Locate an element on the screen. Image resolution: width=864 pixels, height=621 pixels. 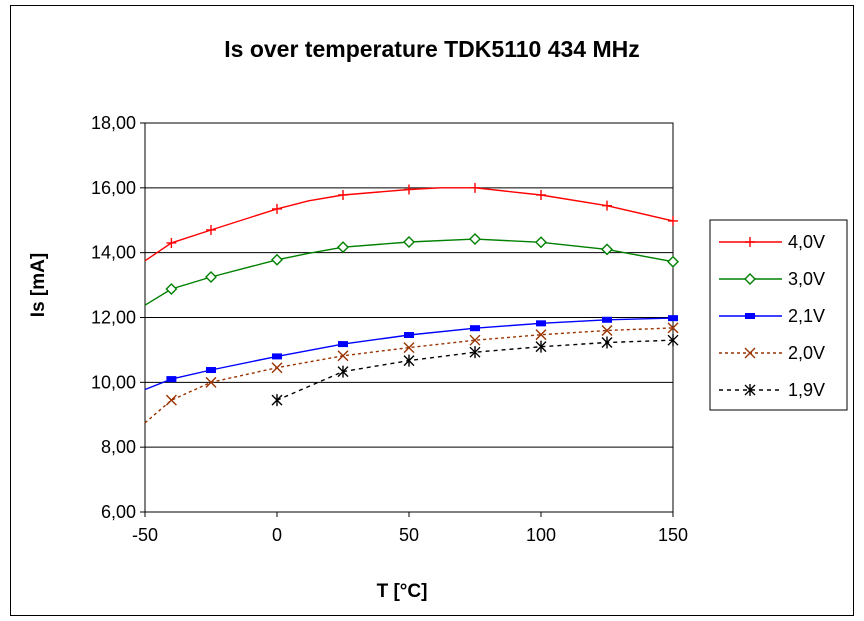
series-line-2-1v is located at coordinates (409, 354).